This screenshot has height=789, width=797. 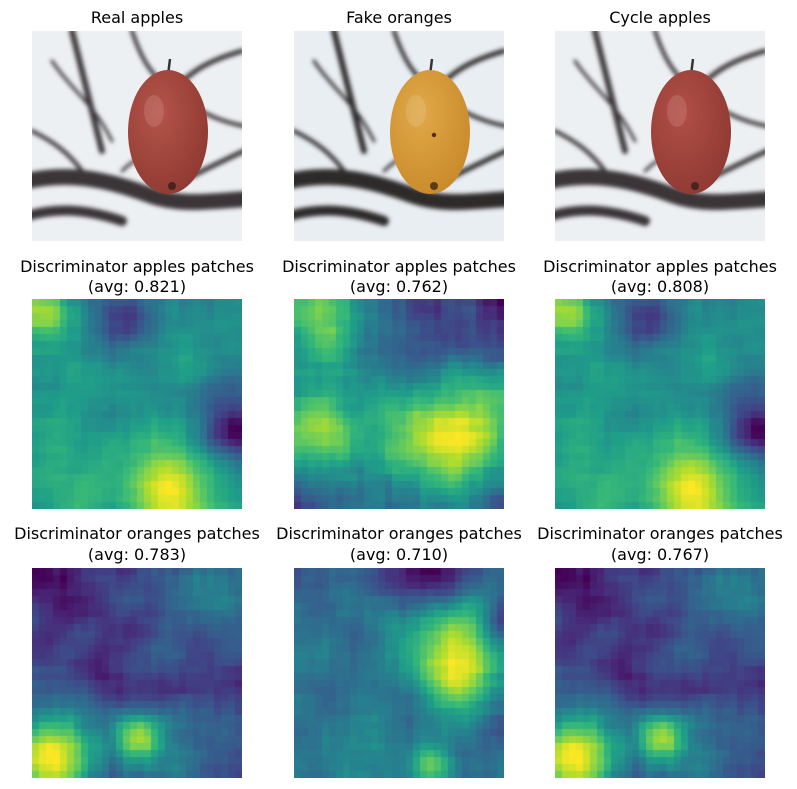 I want to click on panel-title-line2: (avg: 0.762), so click(x=399, y=286).